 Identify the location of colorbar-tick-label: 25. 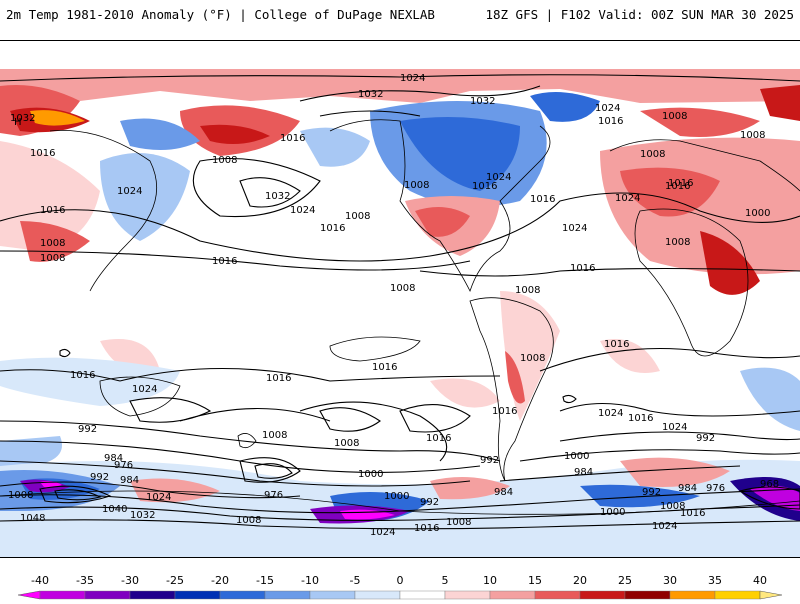
(625, 580).